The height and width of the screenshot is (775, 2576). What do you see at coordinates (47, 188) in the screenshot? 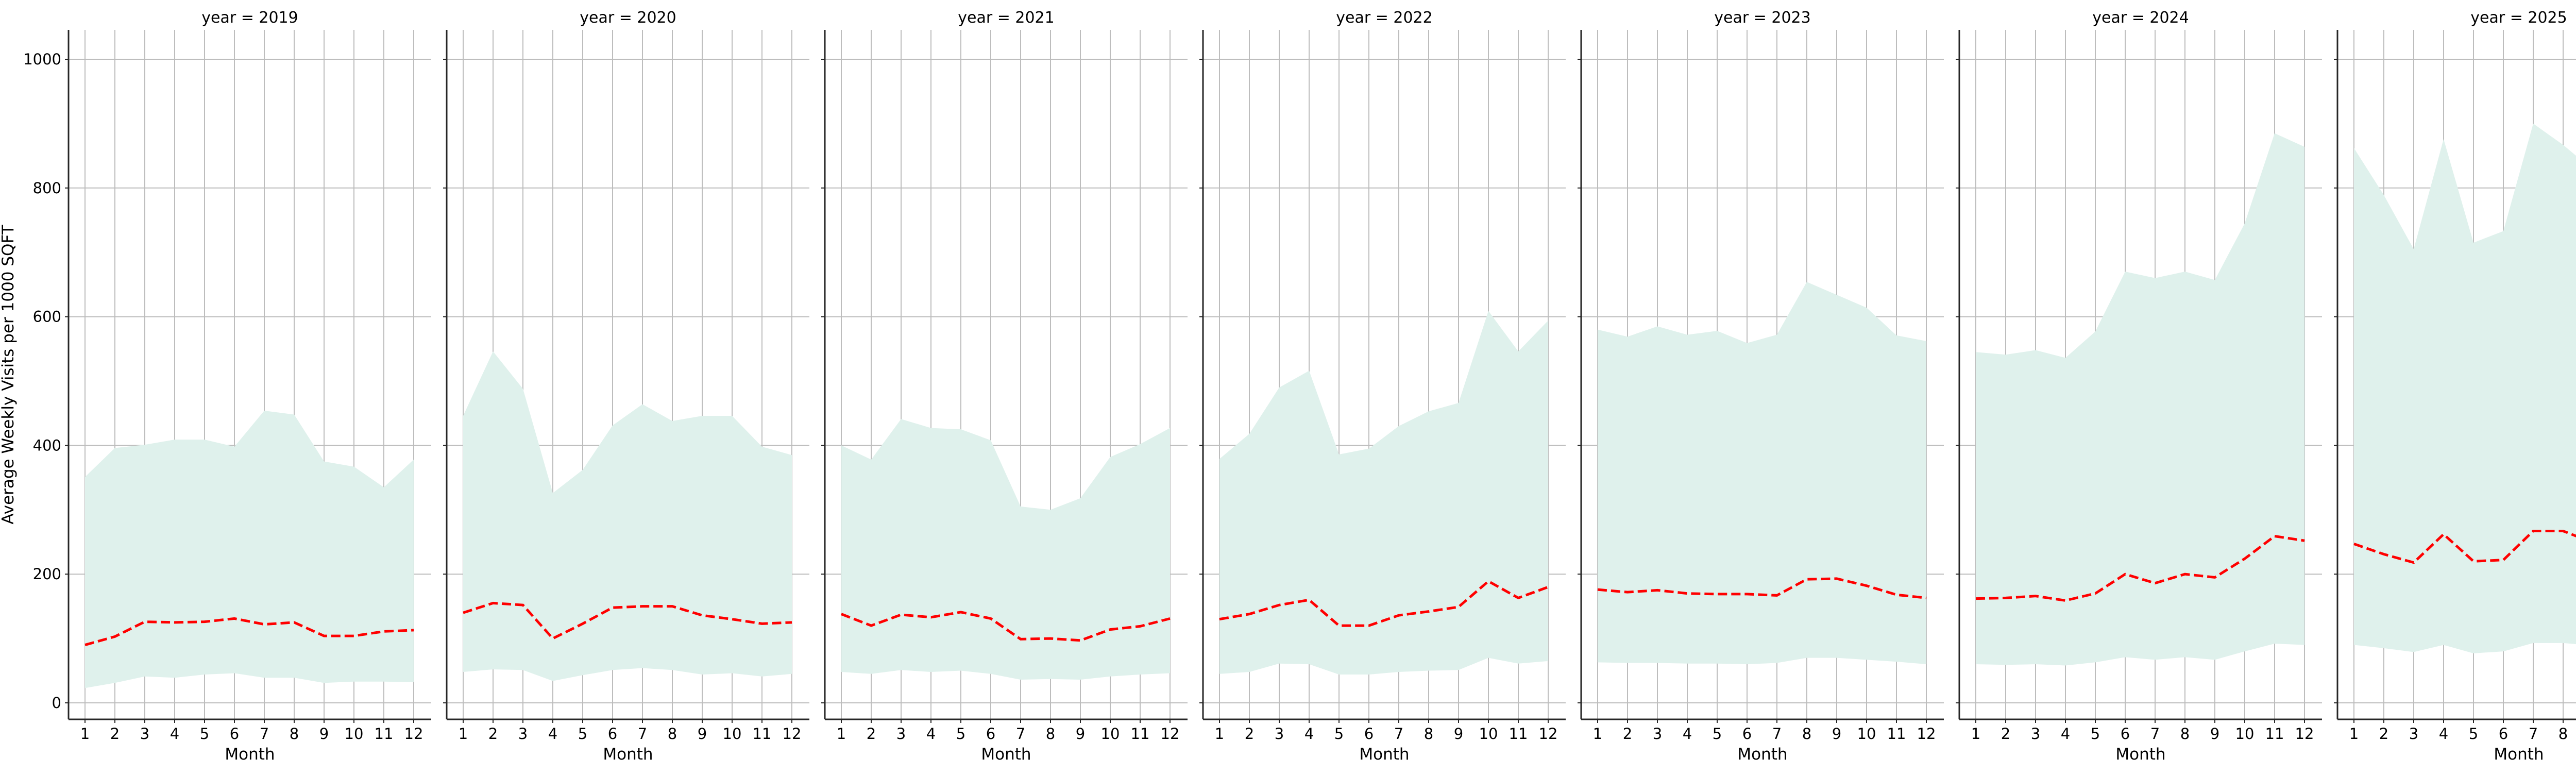
I see `y-tick-label: 800` at bounding box center [47, 188].